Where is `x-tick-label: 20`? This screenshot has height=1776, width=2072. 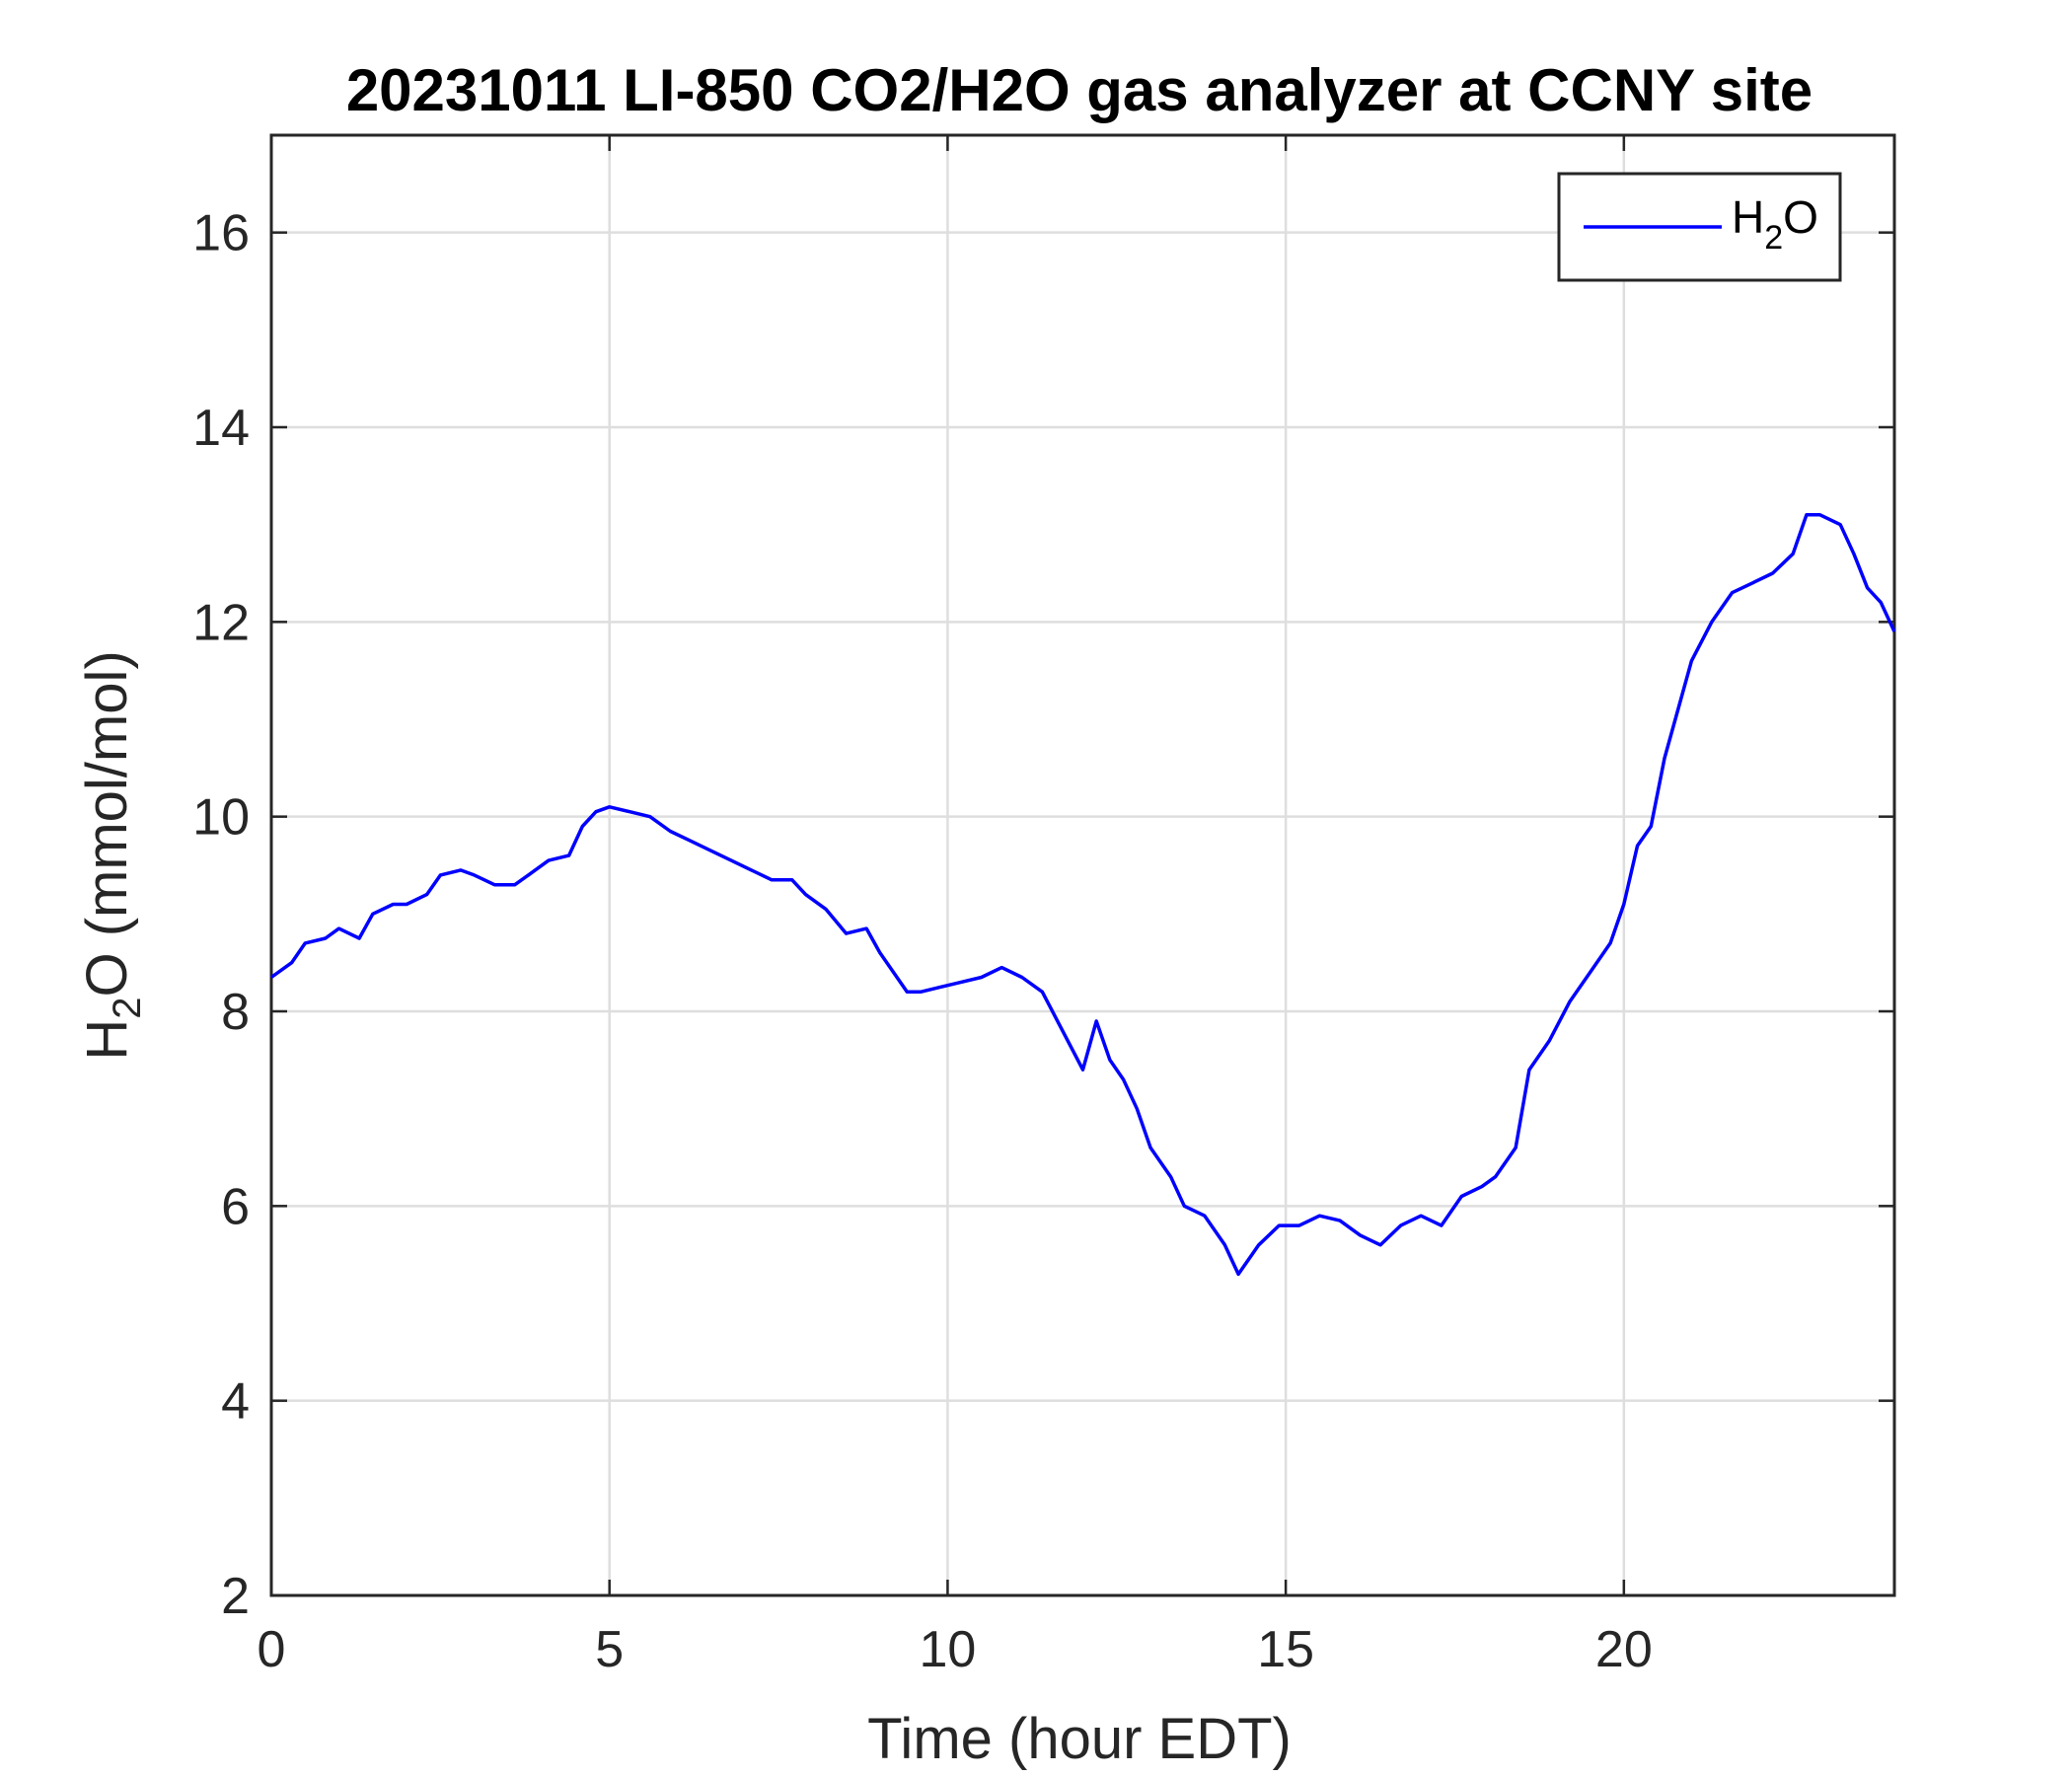
x-tick-label: 20 is located at coordinates (1624, 1650).